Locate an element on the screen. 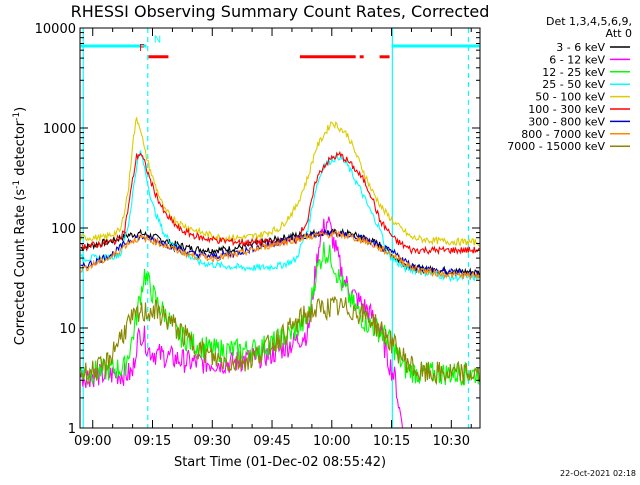  y-label-sup: -1 is located at coordinates (17, 184).